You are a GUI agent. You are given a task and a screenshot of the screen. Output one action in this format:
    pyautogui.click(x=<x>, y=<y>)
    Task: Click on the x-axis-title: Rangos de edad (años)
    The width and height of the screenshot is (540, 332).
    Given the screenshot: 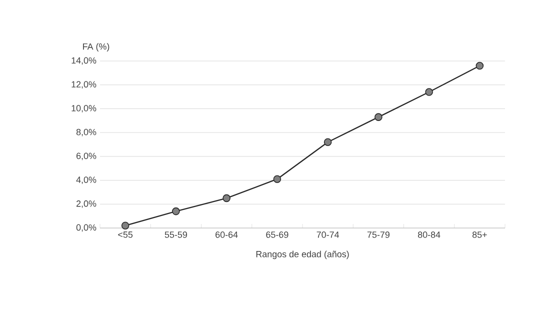 What is the action you would take?
    pyautogui.click(x=302, y=255)
    